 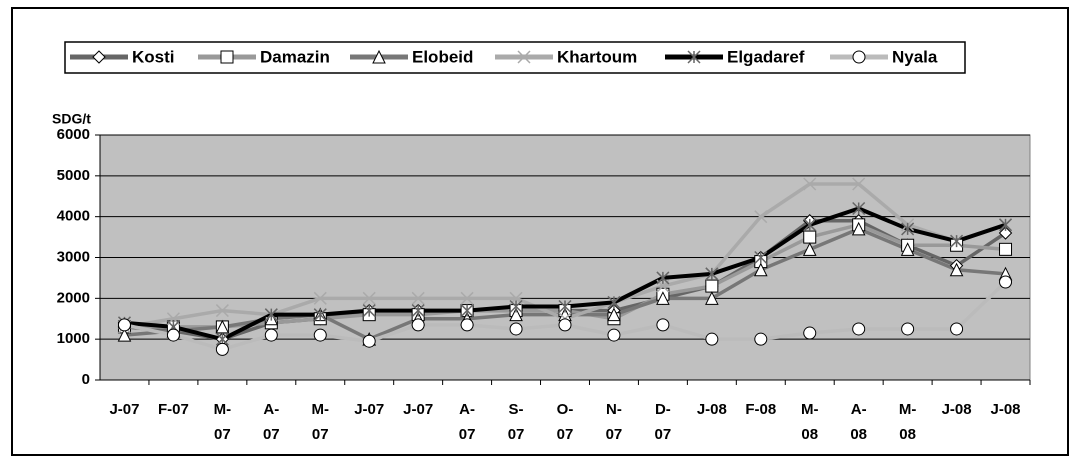 I want to click on legend-label: Nyala, so click(x=915, y=56).